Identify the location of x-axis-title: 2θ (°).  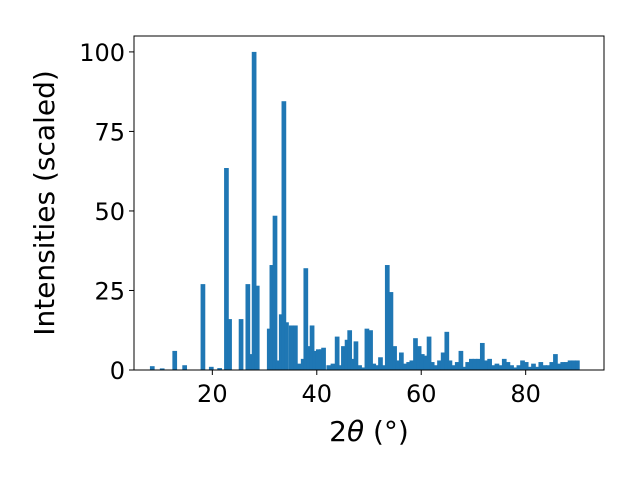
(369, 431).